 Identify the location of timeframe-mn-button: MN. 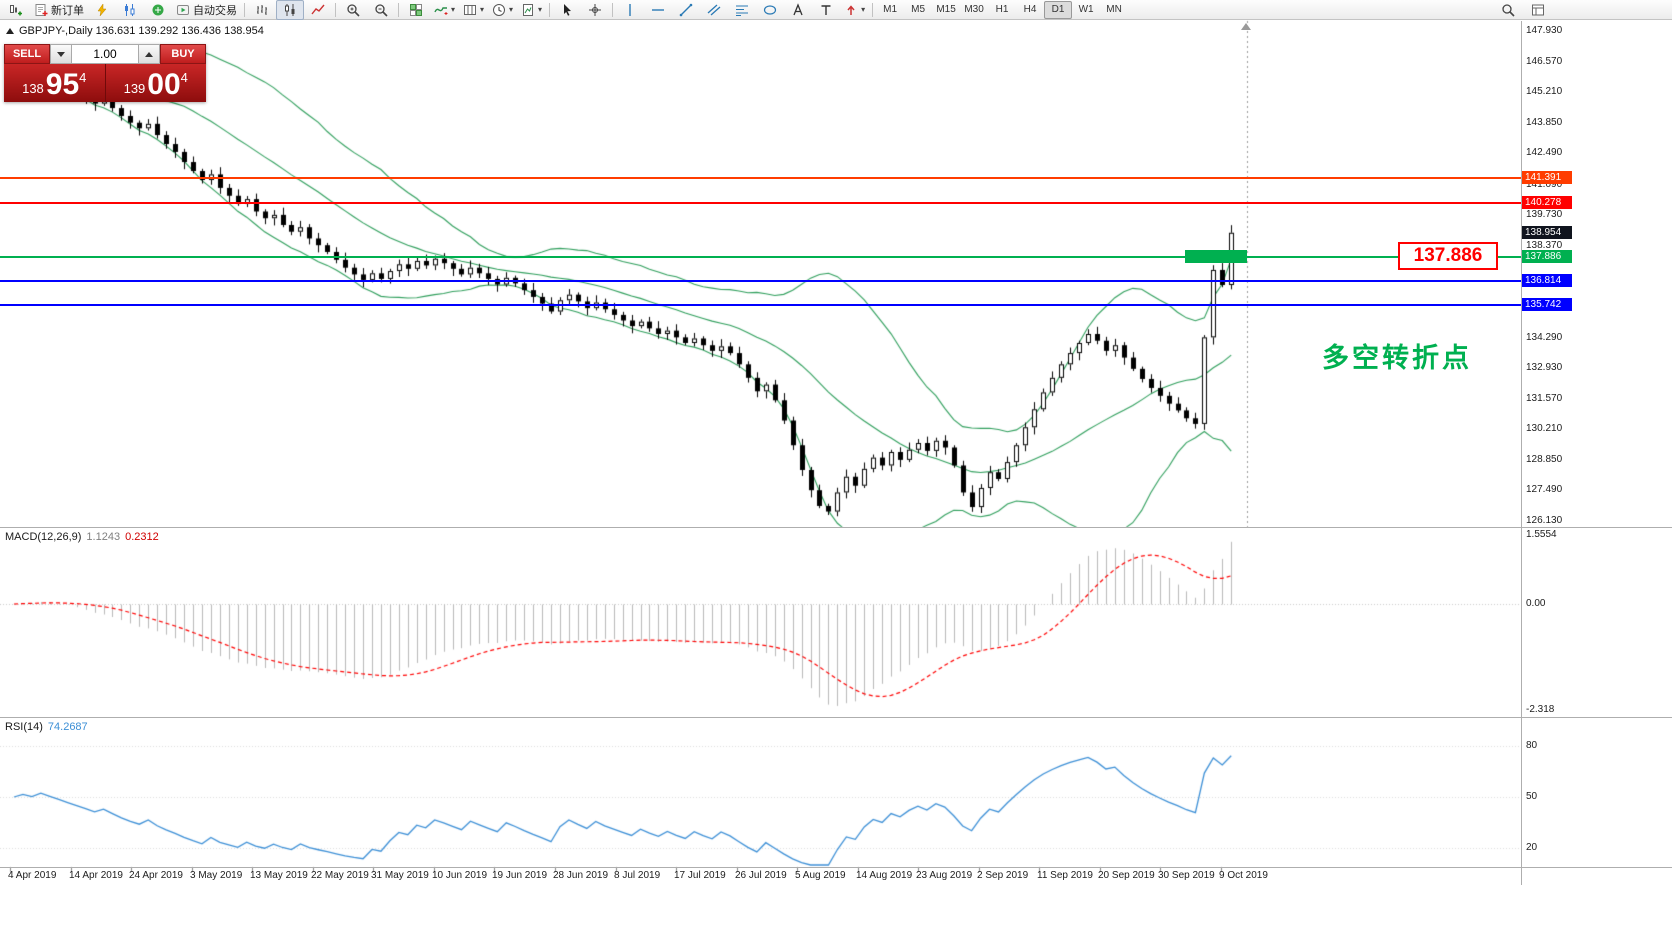
(1114, 9).